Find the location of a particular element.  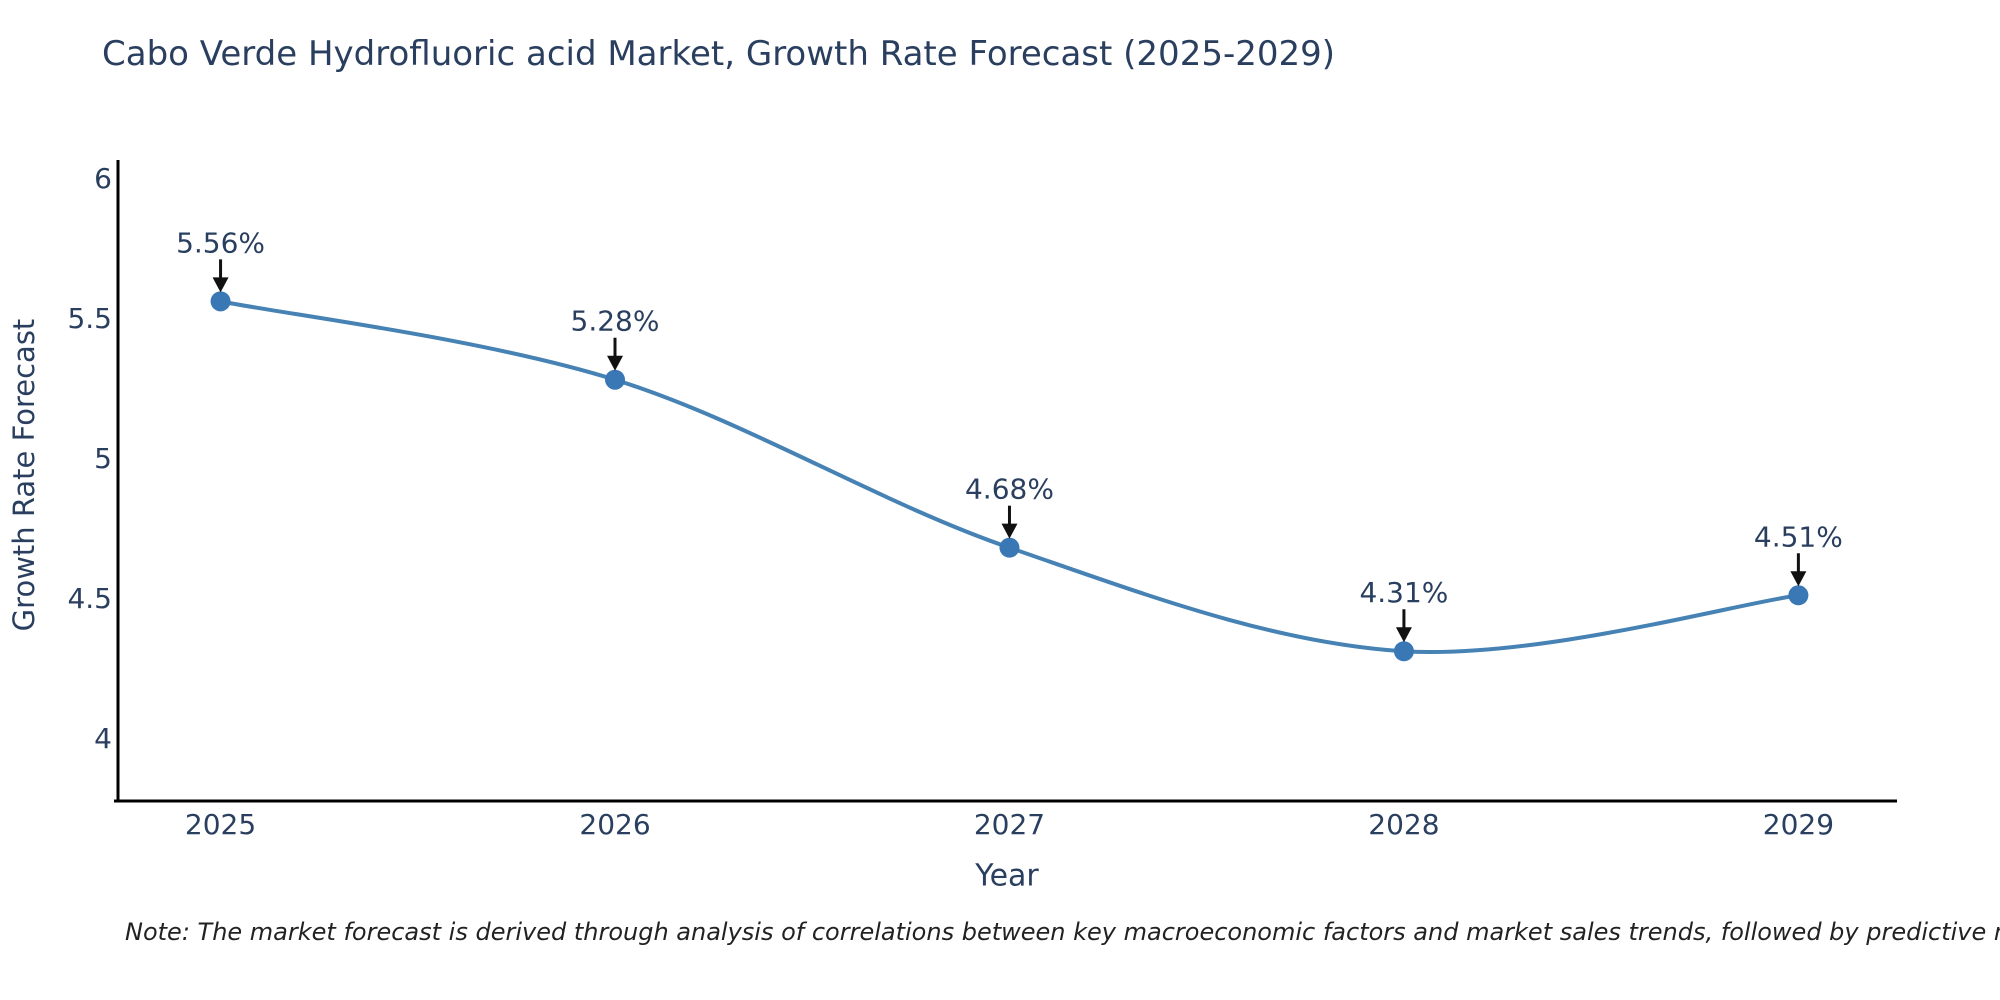

y-tick-label: 4.5 is located at coordinates (89, 598).